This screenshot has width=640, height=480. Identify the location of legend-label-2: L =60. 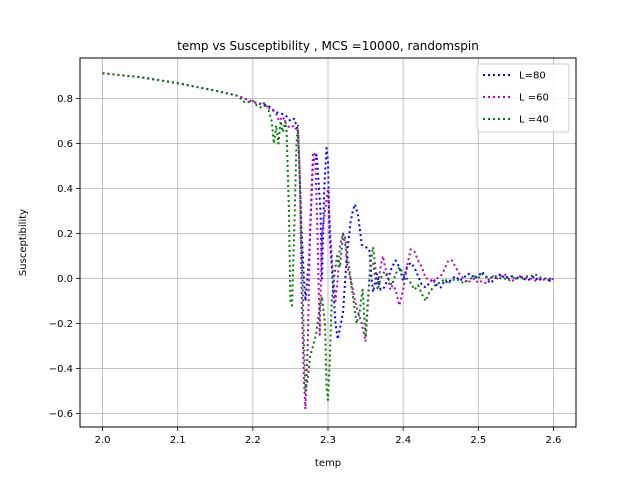
(534, 98).